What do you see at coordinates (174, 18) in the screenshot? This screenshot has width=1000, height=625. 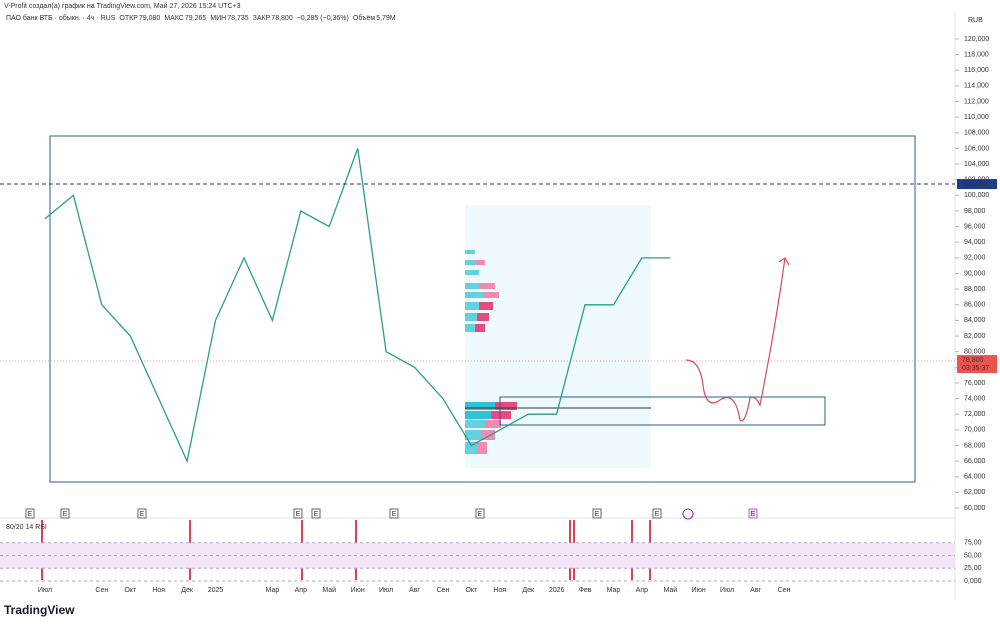 I see `header-high-label: МАКС` at bounding box center [174, 18].